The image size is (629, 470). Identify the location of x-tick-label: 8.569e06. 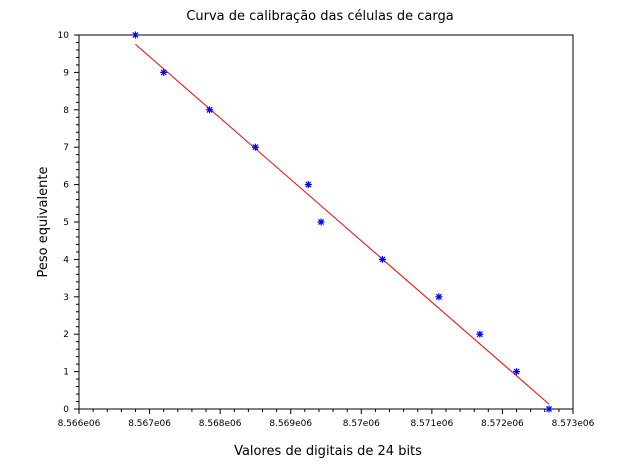
(290, 424).